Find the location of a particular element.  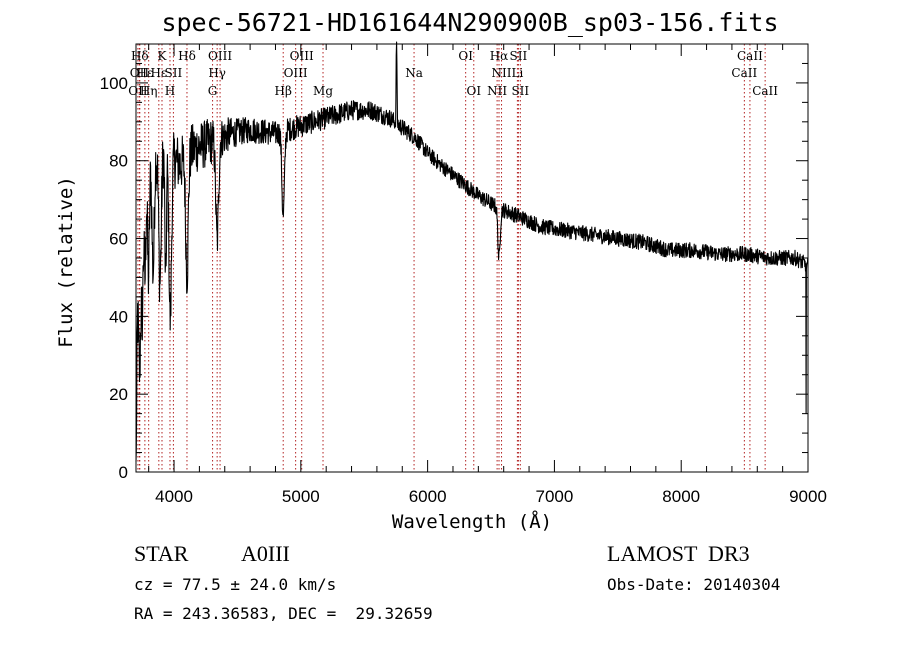

x-tick-label-4: 8000 is located at coordinates (681, 496).